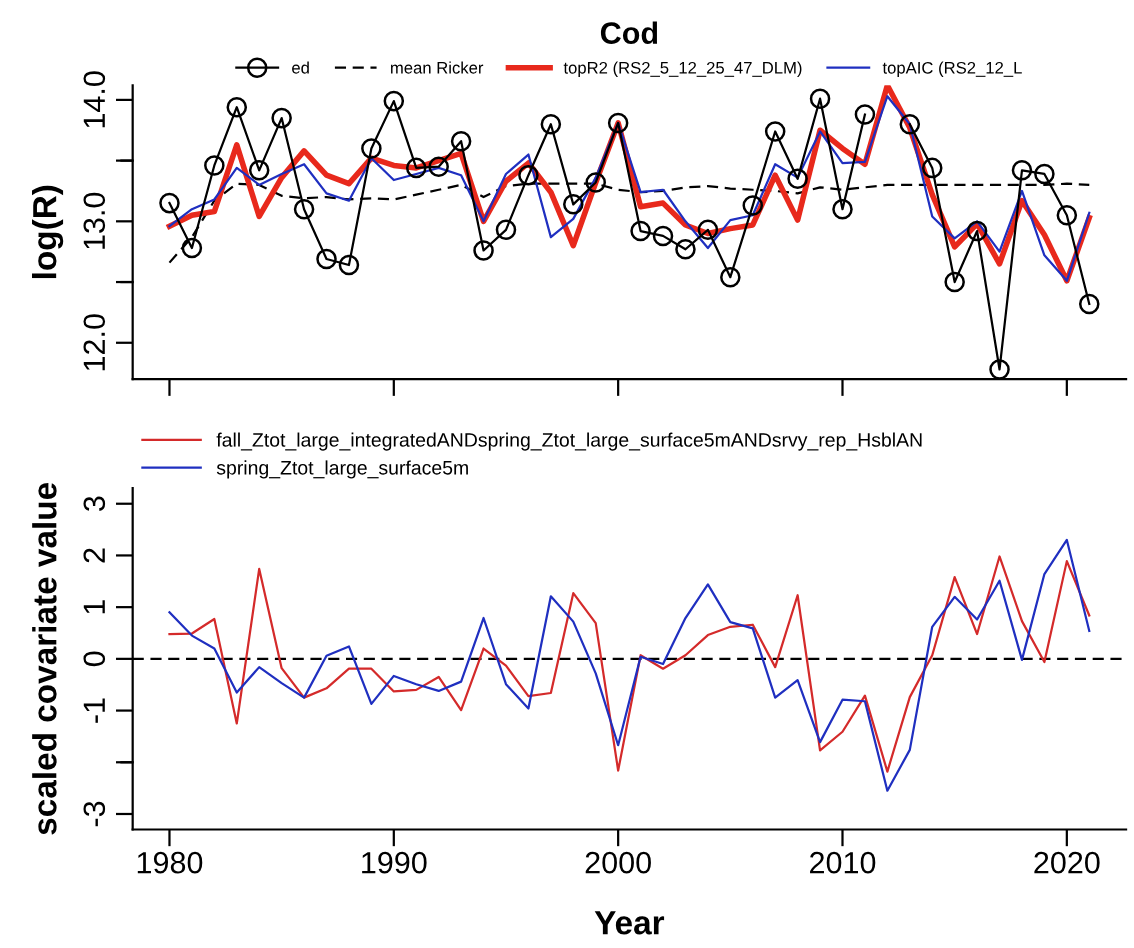 Image resolution: width=1134 pixels, height=948 pixels. Describe the element at coordinates (94, 220) in the screenshot. I see `y-tick-label: 13.0` at that location.